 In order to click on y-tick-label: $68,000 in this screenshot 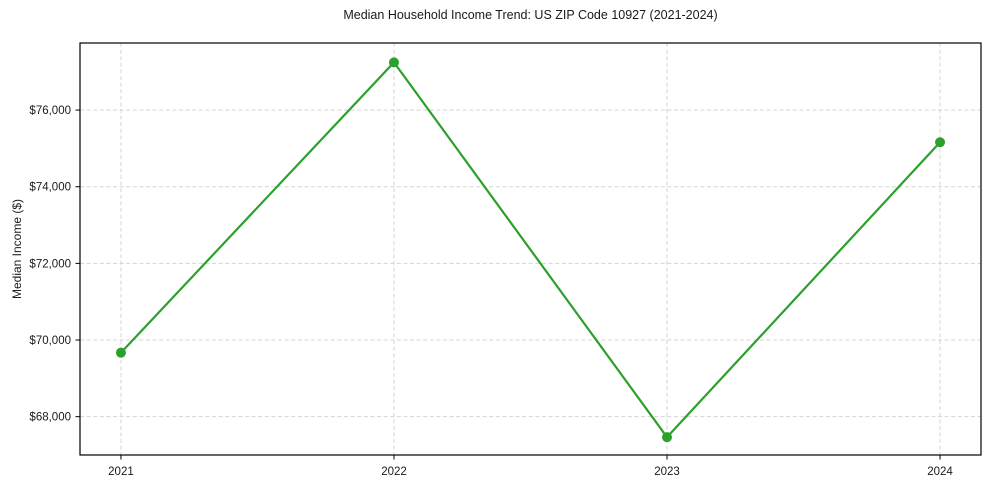, I will do `click(50, 418)`.